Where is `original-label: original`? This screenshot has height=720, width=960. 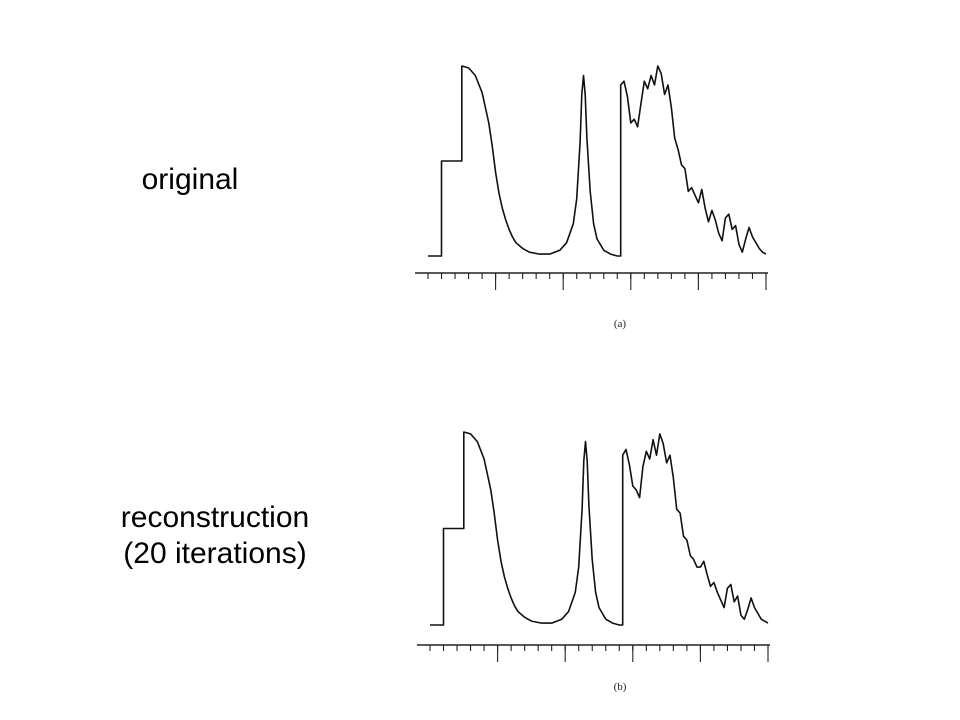 original-label: original is located at coordinates (190, 180).